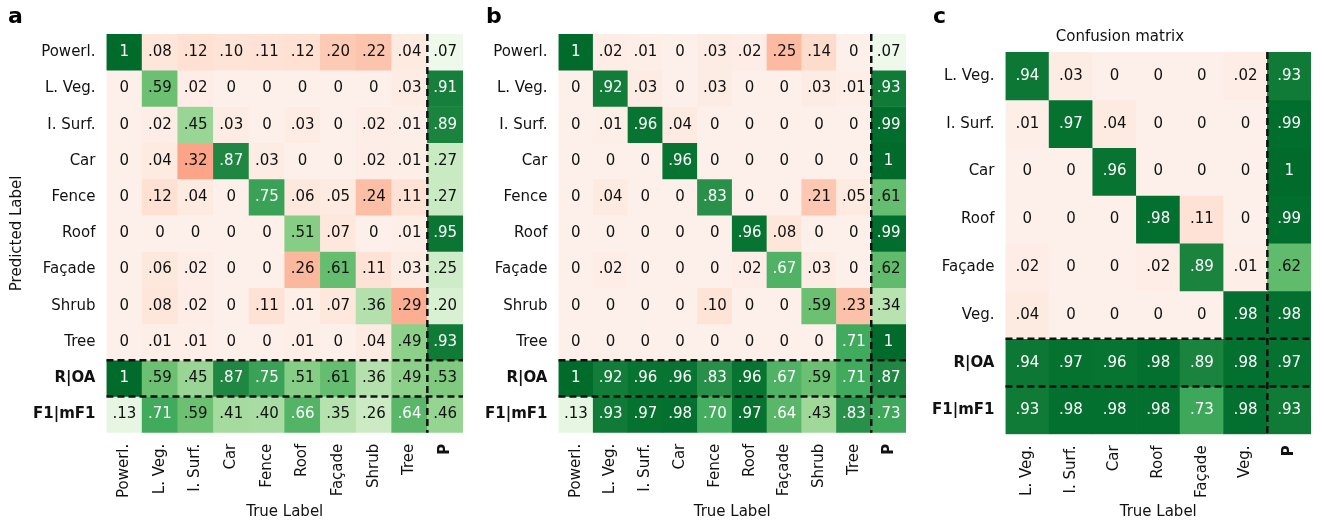 The width and height of the screenshot is (1326, 525). What do you see at coordinates (714, 304) in the screenshot?
I see `data-label: .10` at bounding box center [714, 304].